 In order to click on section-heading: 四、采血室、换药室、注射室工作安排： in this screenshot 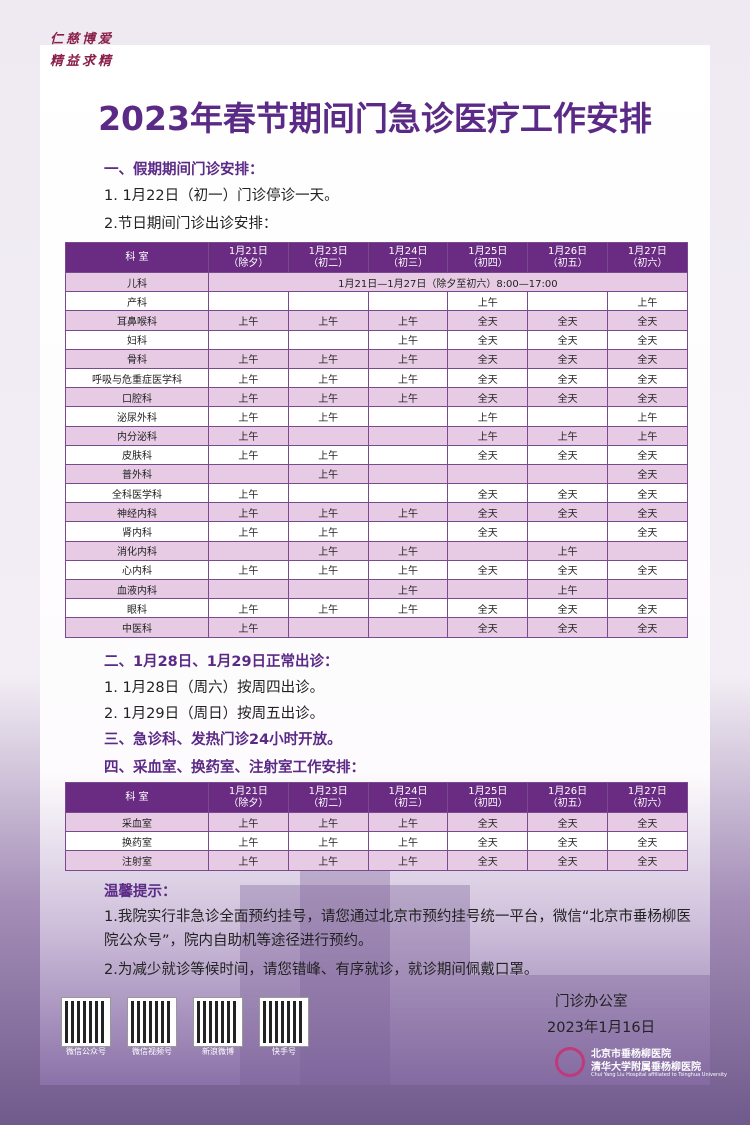, I will do `click(234, 768)`.